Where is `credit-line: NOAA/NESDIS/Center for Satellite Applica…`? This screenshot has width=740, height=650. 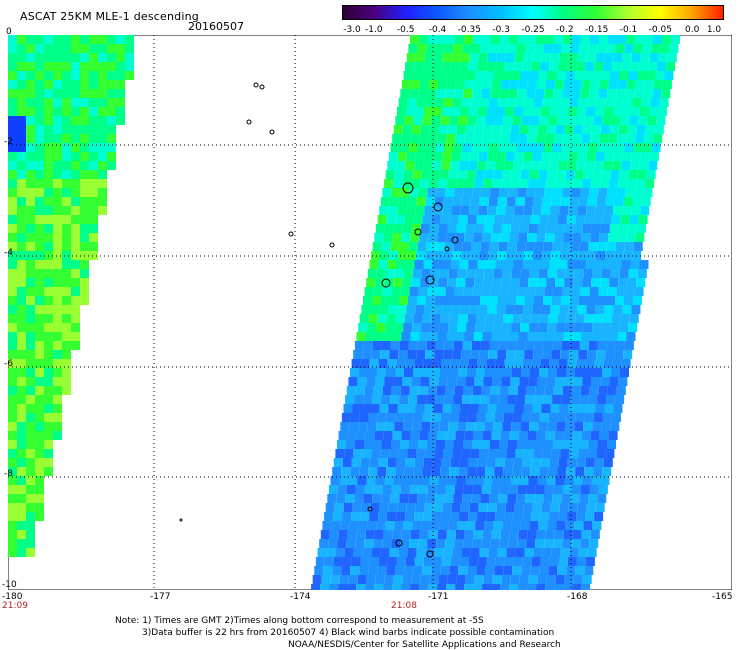 credit-line: NOAA/NESDIS/Center for Satellite Applica… is located at coordinates (424, 645).